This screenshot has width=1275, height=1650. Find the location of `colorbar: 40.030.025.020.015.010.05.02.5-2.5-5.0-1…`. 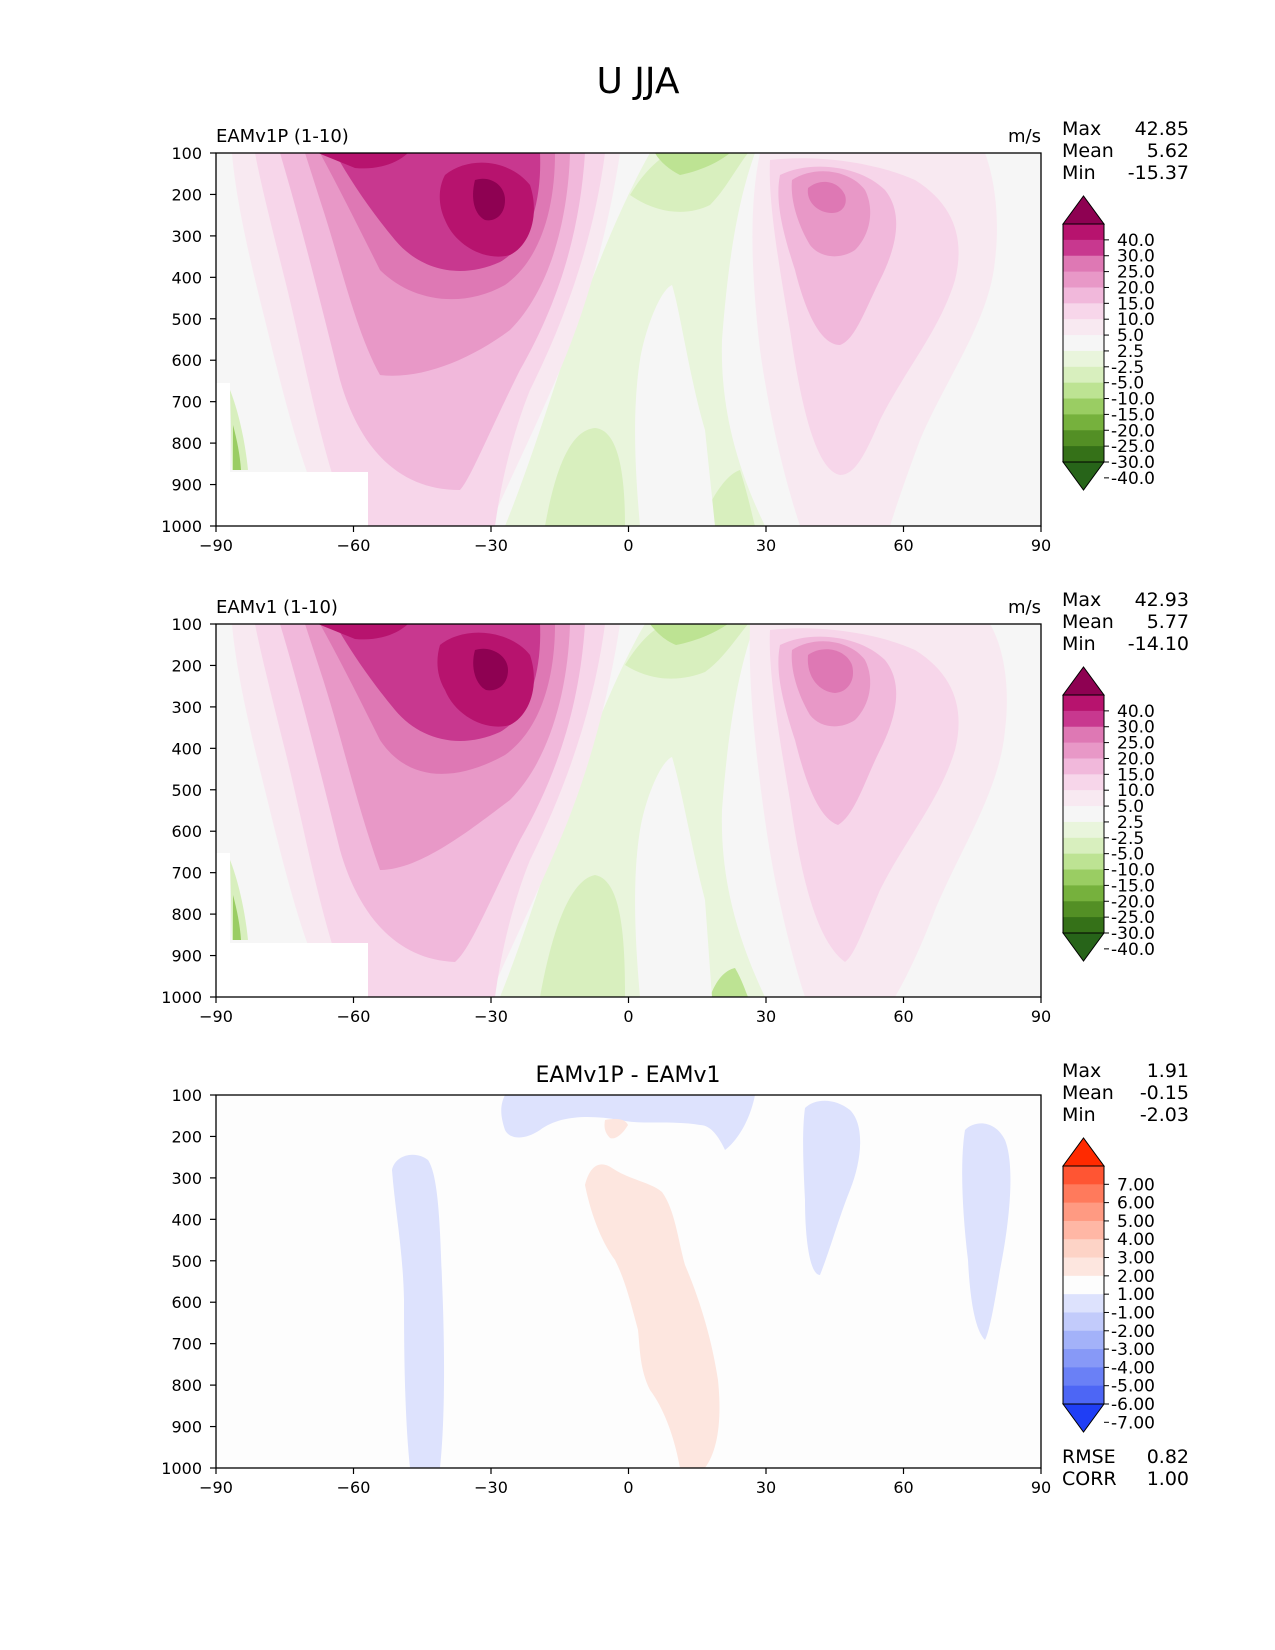

colorbar: 40.030.025.020.015.010.05.02.5-2.5-5.0-1… is located at coordinates (1108, 343).